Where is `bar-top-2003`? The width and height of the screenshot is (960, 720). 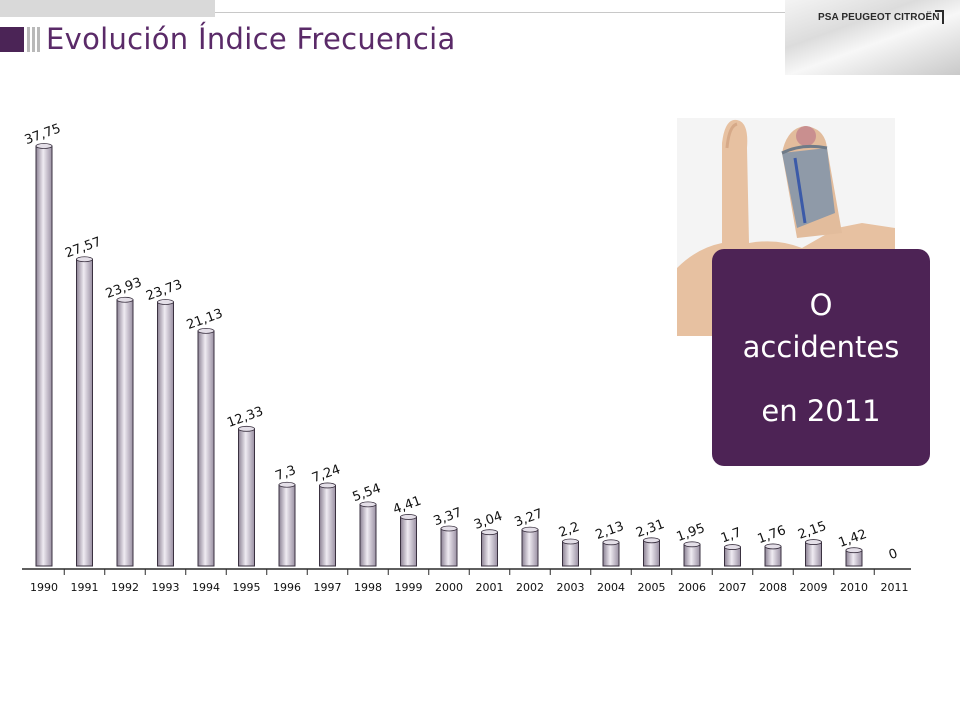
bar-top-2003 is located at coordinates (570, 541).